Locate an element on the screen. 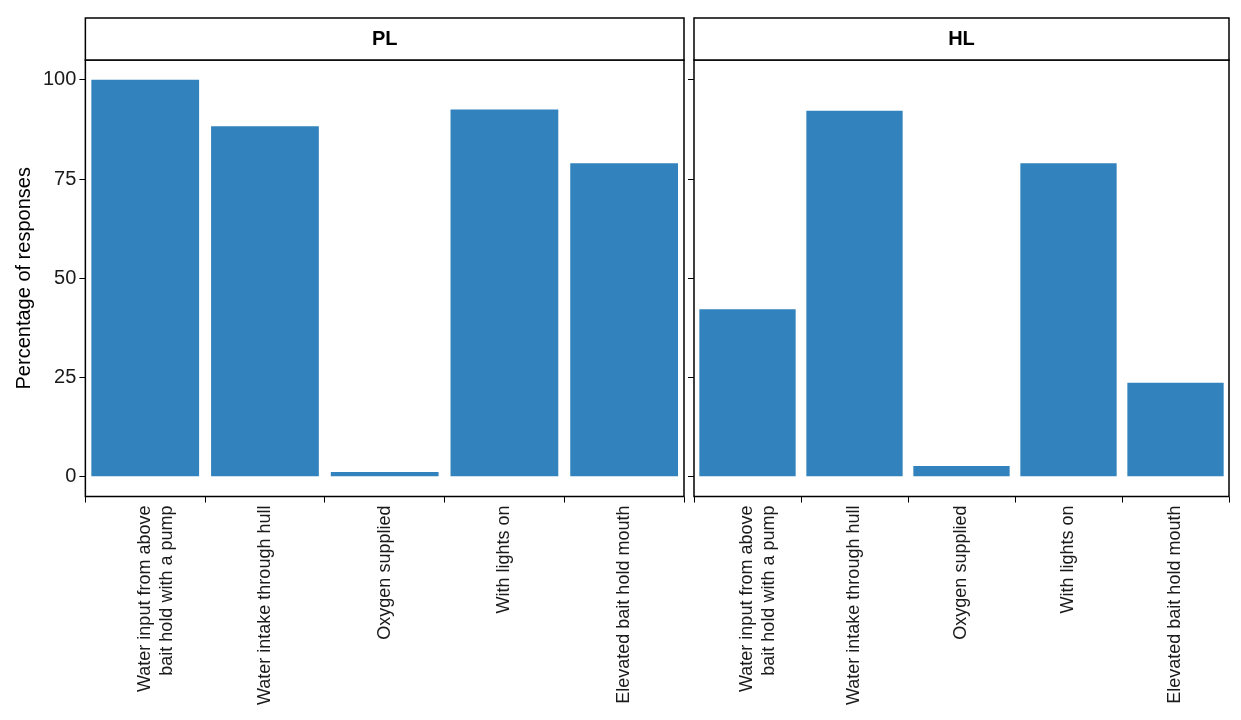 The width and height of the screenshot is (1241, 720). y-tick-label: 100 is located at coordinates (59, 78).